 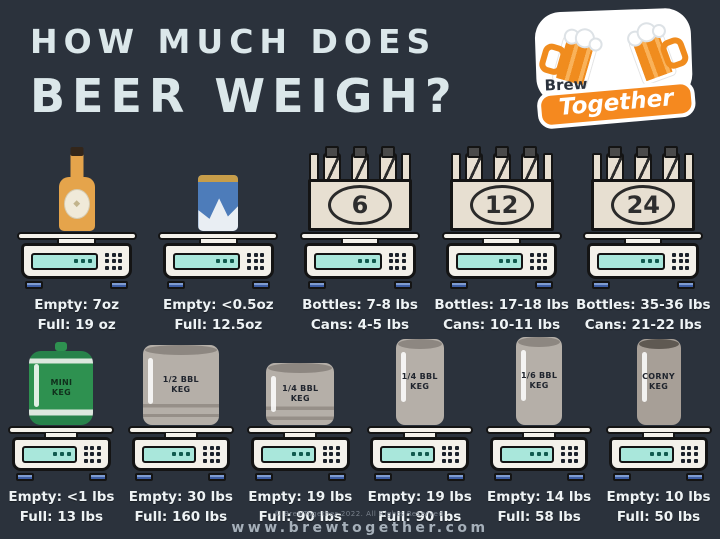 What do you see at coordinates (300, 394) in the screenshot?
I see `quarter-bbl-keg-icon: 1/4 BBL KEG` at bounding box center [300, 394].